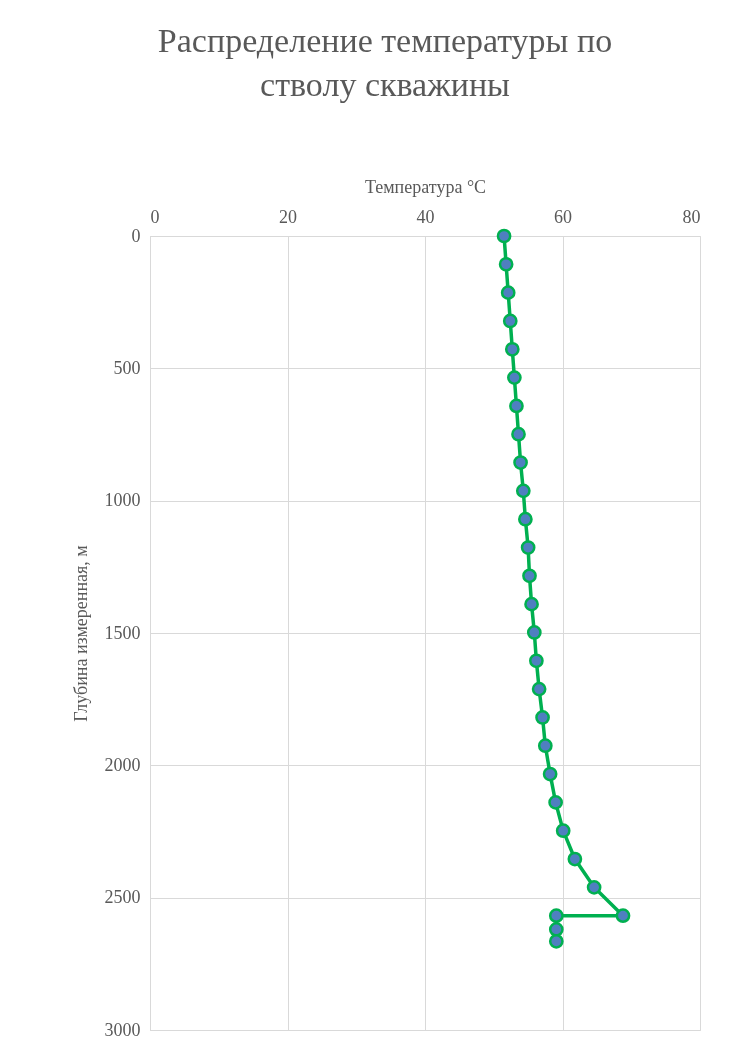 Image resolution: width=731 pixels, height=1053 pixels. Describe the element at coordinates (425, 216) in the screenshot. I see `x-tick-label: 40` at that location.